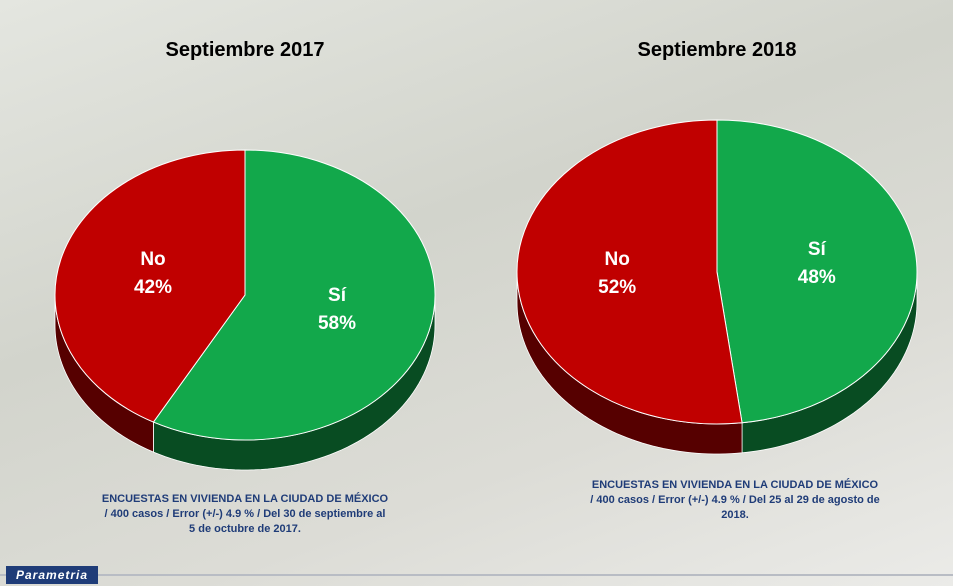 The width and height of the screenshot is (953, 586). What do you see at coordinates (617, 287) in the screenshot?
I see `value-label: 52%` at bounding box center [617, 287].